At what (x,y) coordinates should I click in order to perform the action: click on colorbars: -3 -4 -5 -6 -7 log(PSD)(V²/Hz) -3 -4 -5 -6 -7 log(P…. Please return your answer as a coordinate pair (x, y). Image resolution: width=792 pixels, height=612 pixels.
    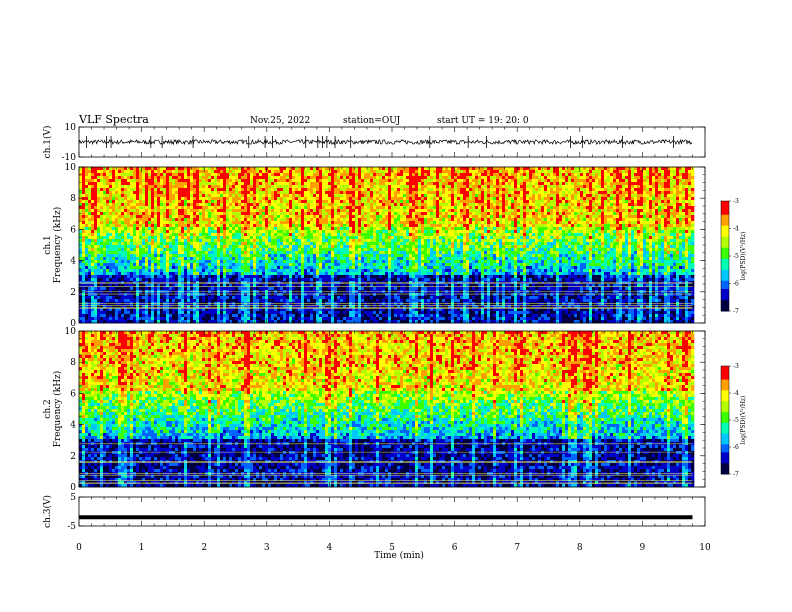
    Looking at the image, I should click on (733, 338).